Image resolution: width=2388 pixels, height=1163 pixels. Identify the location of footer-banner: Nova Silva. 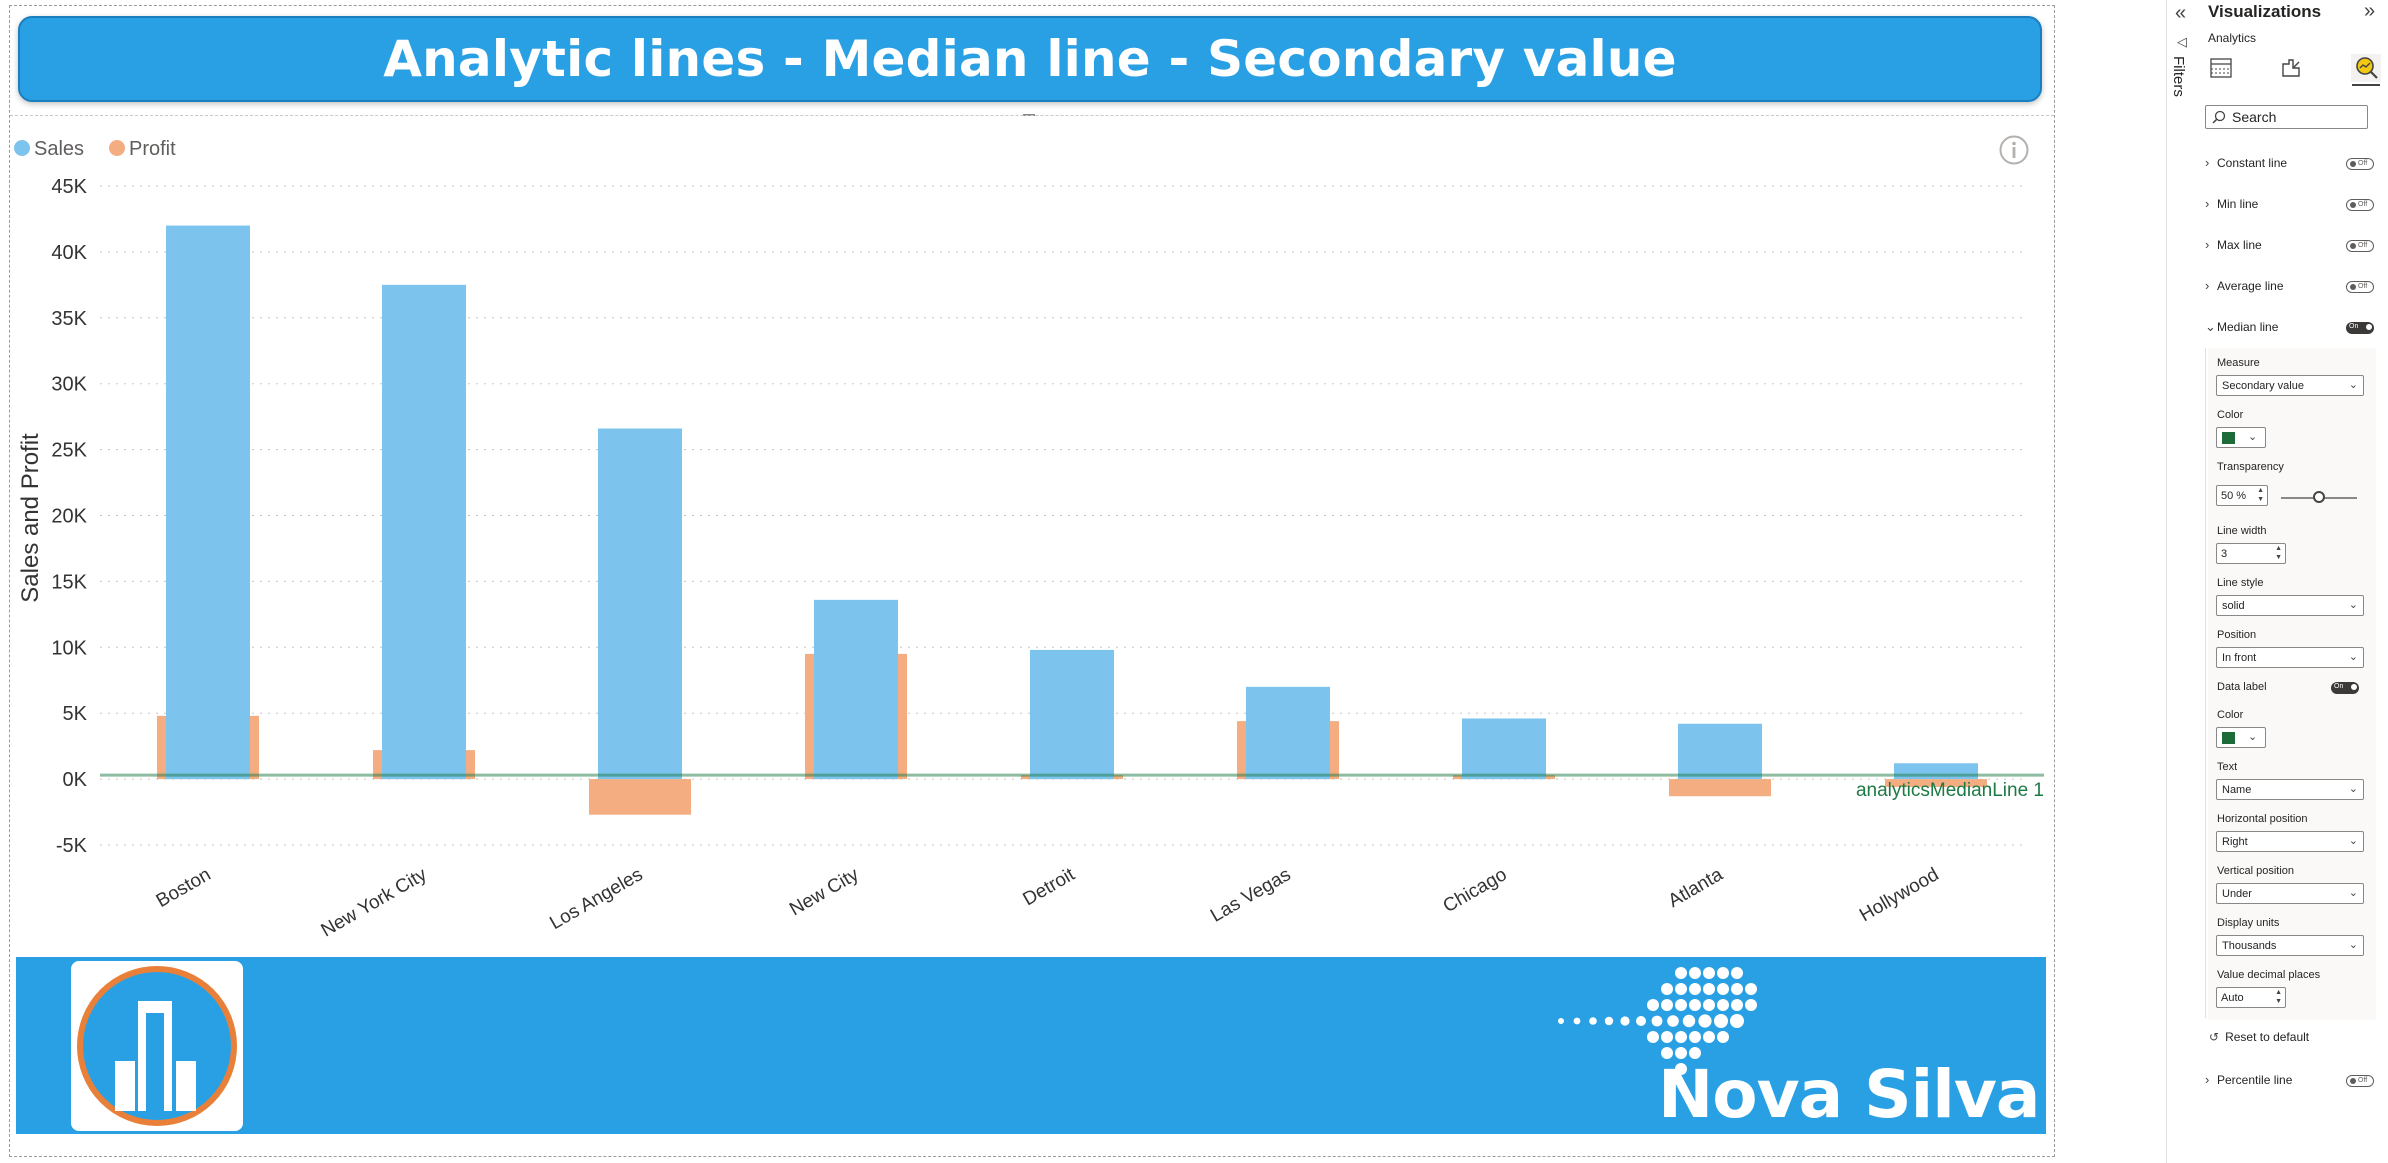
(1031, 1045).